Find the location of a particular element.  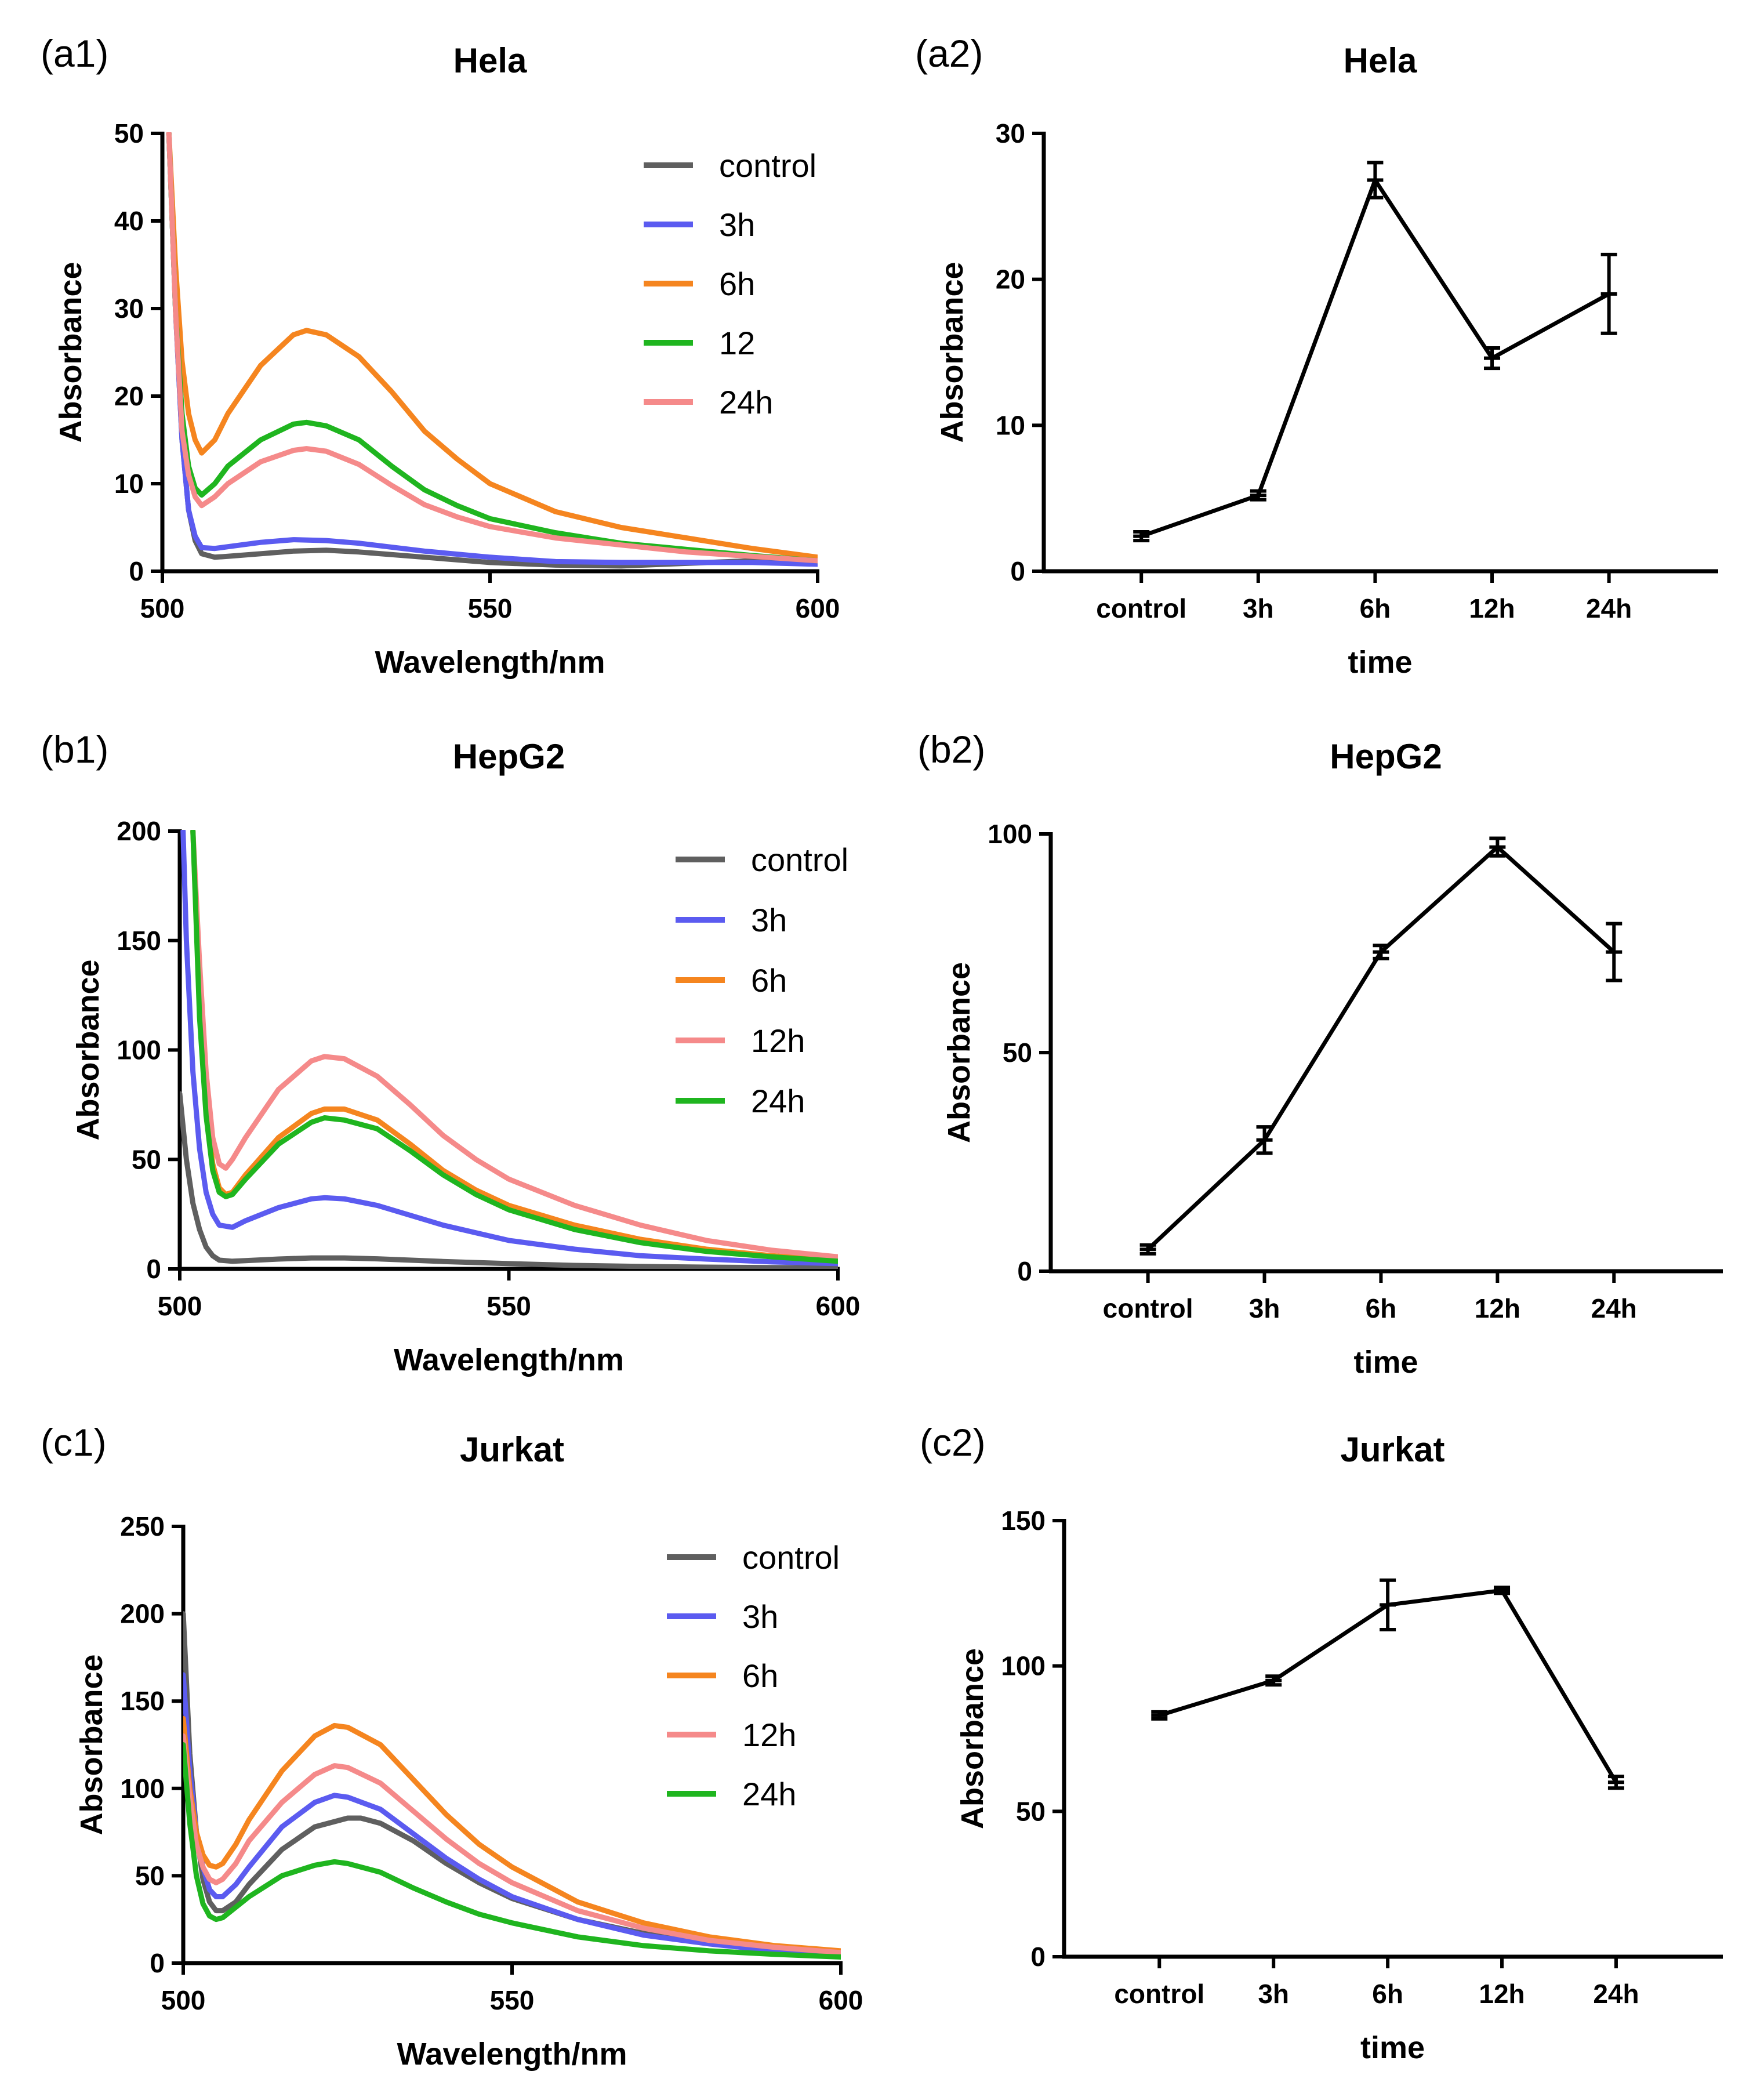

panel-label: (a1) is located at coordinates (74, 54).